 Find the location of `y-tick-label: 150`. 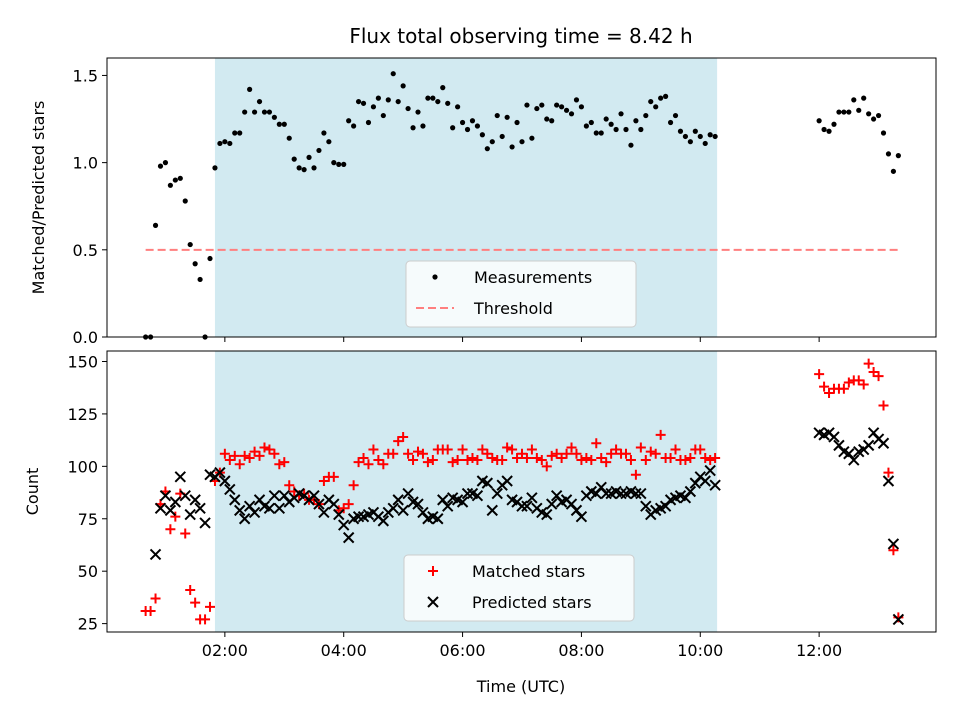

y-tick-label: 150 is located at coordinates (82, 361).